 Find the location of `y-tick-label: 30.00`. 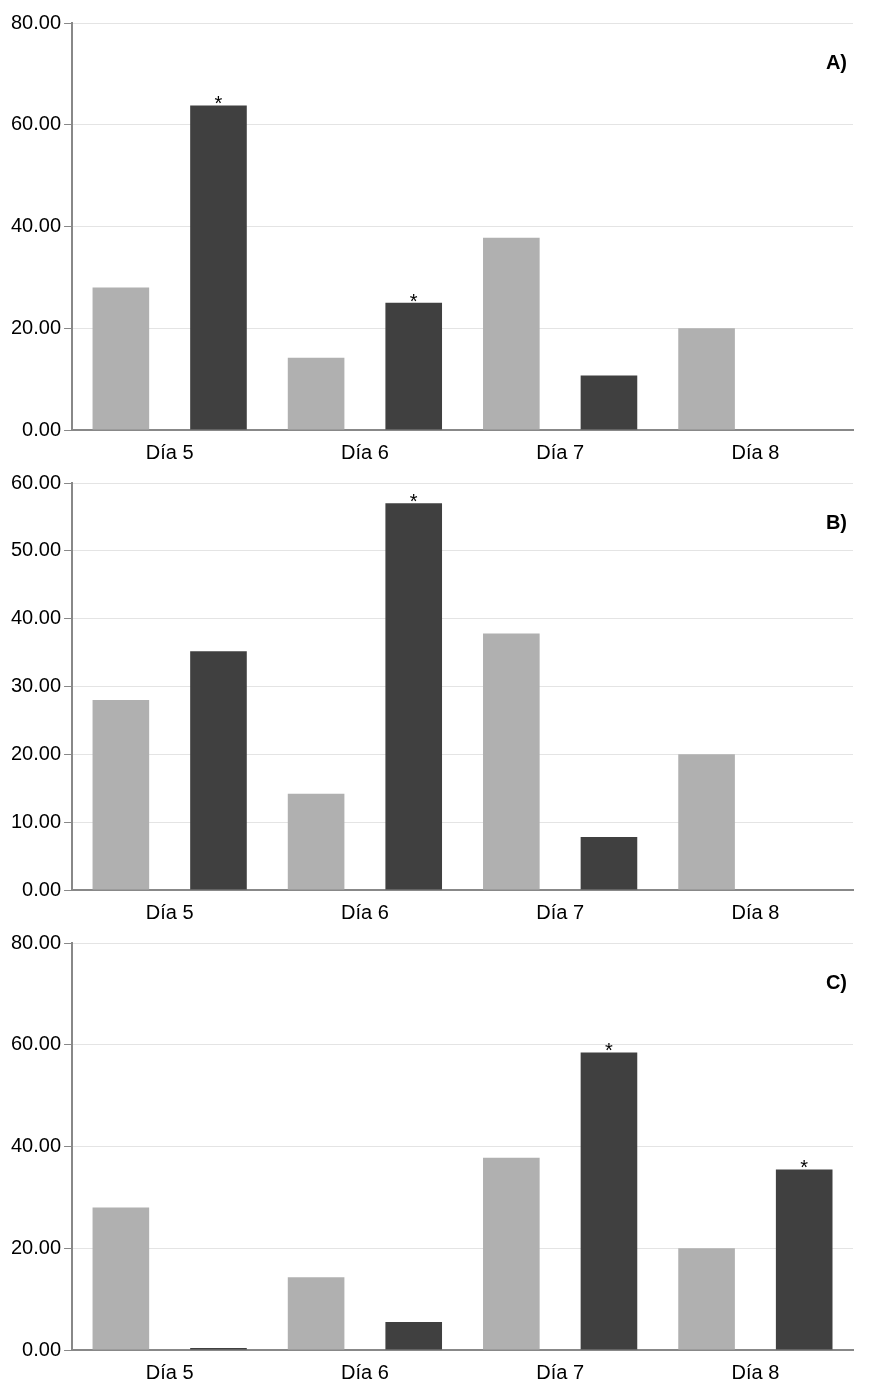

y-tick-label: 30.00 is located at coordinates (36, 685).